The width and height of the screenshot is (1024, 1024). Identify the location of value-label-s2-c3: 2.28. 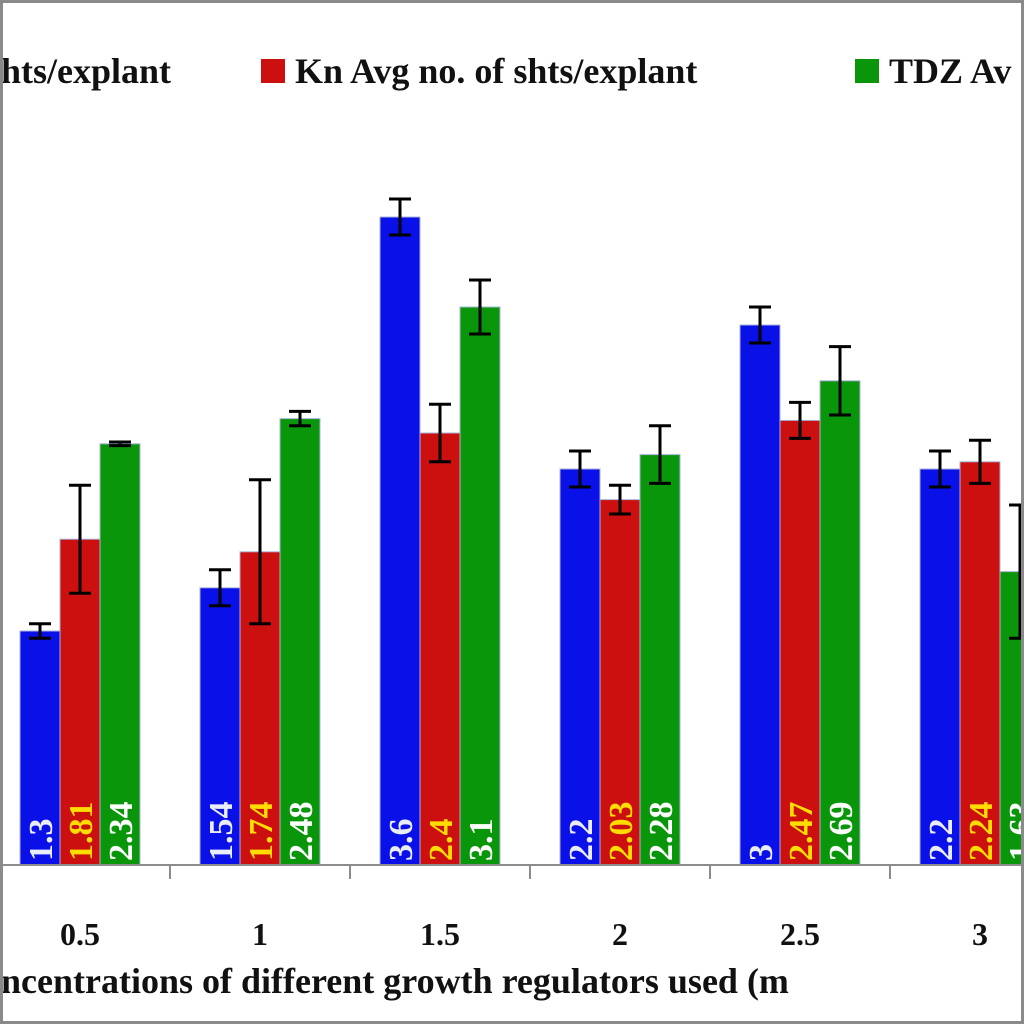
(661, 832).